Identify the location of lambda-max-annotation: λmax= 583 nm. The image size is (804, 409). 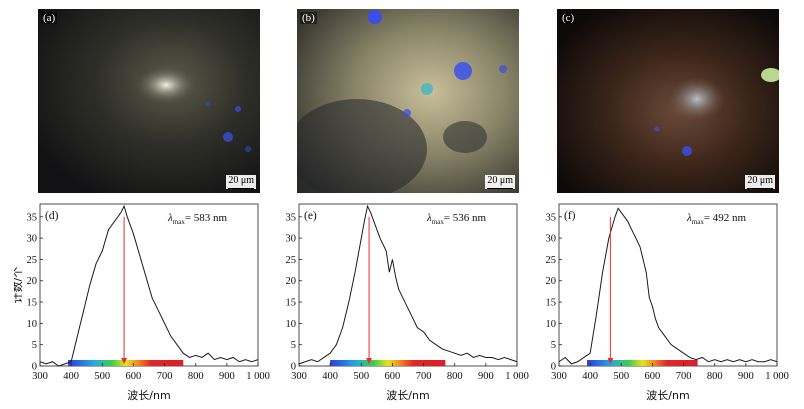
(197, 219).